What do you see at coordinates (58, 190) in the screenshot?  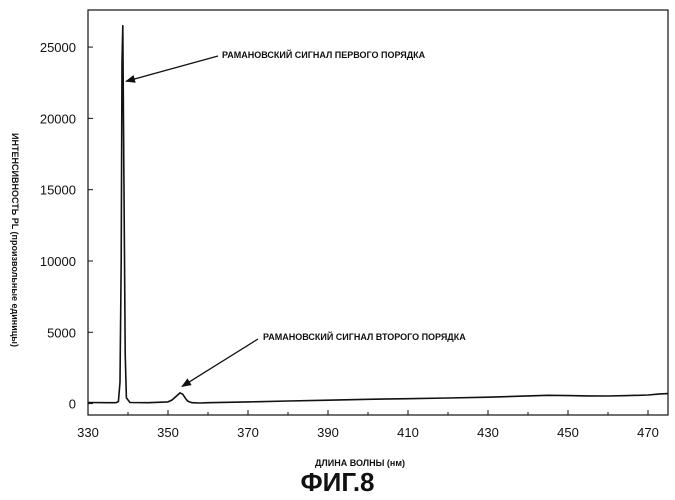 I see `y-tick-label: 15000` at bounding box center [58, 190].